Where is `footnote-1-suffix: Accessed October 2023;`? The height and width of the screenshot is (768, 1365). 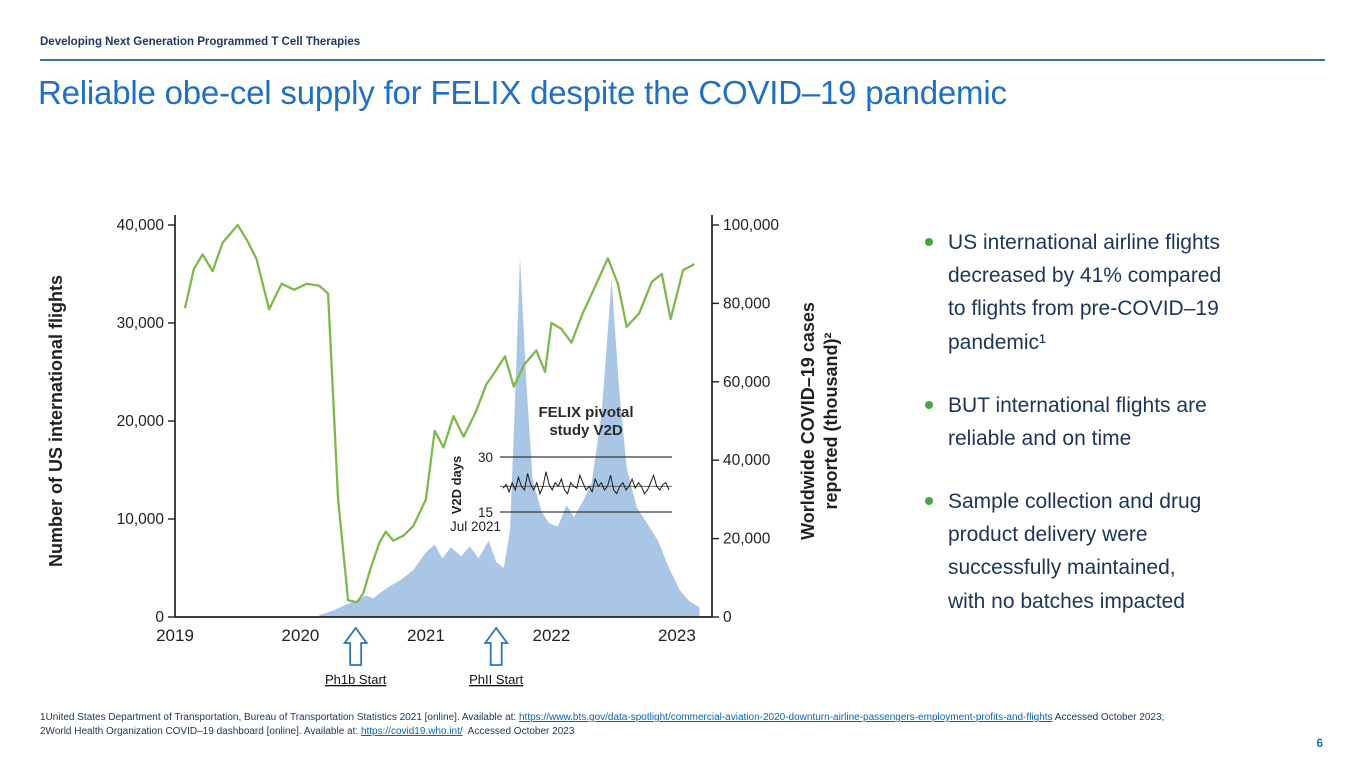 footnote-1-suffix: Accessed October 2023; is located at coordinates (1108, 717).